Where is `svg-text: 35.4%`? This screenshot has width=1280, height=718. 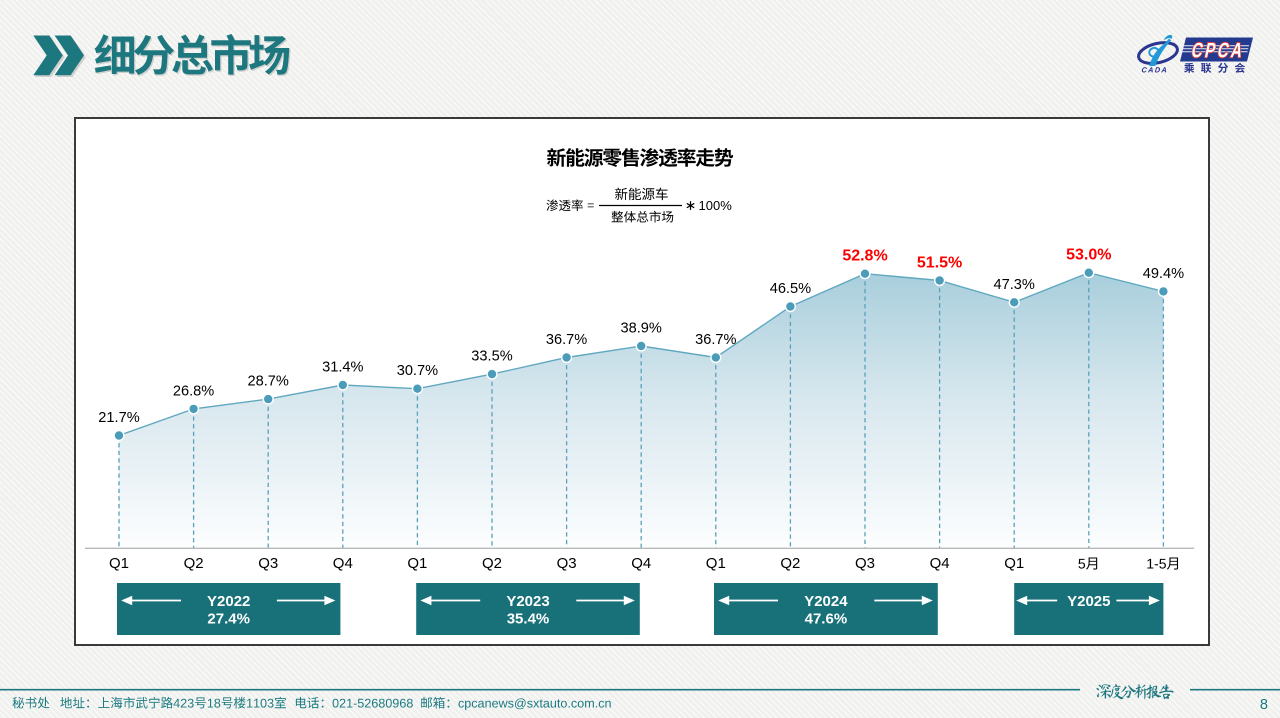
svg-text: 35.4% is located at coordinates (528, 618).